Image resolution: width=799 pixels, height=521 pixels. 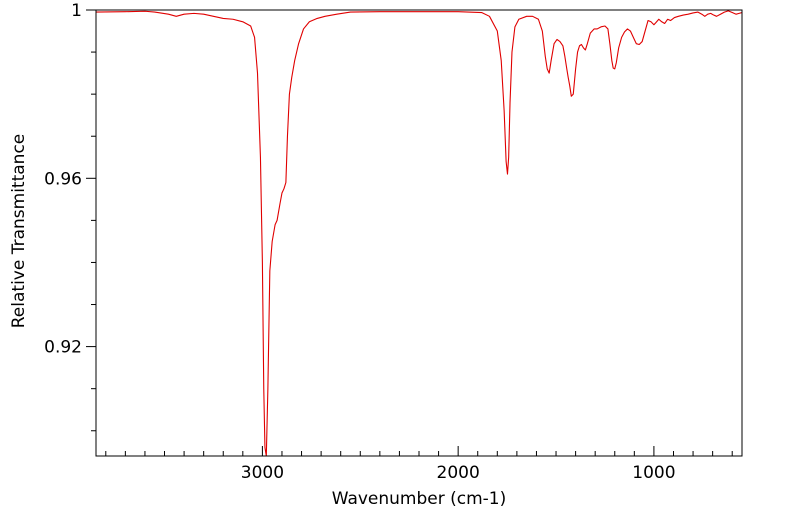 I want to click on x-axis-label: Wavenumber (cm-1), so click(x=419, y=499).